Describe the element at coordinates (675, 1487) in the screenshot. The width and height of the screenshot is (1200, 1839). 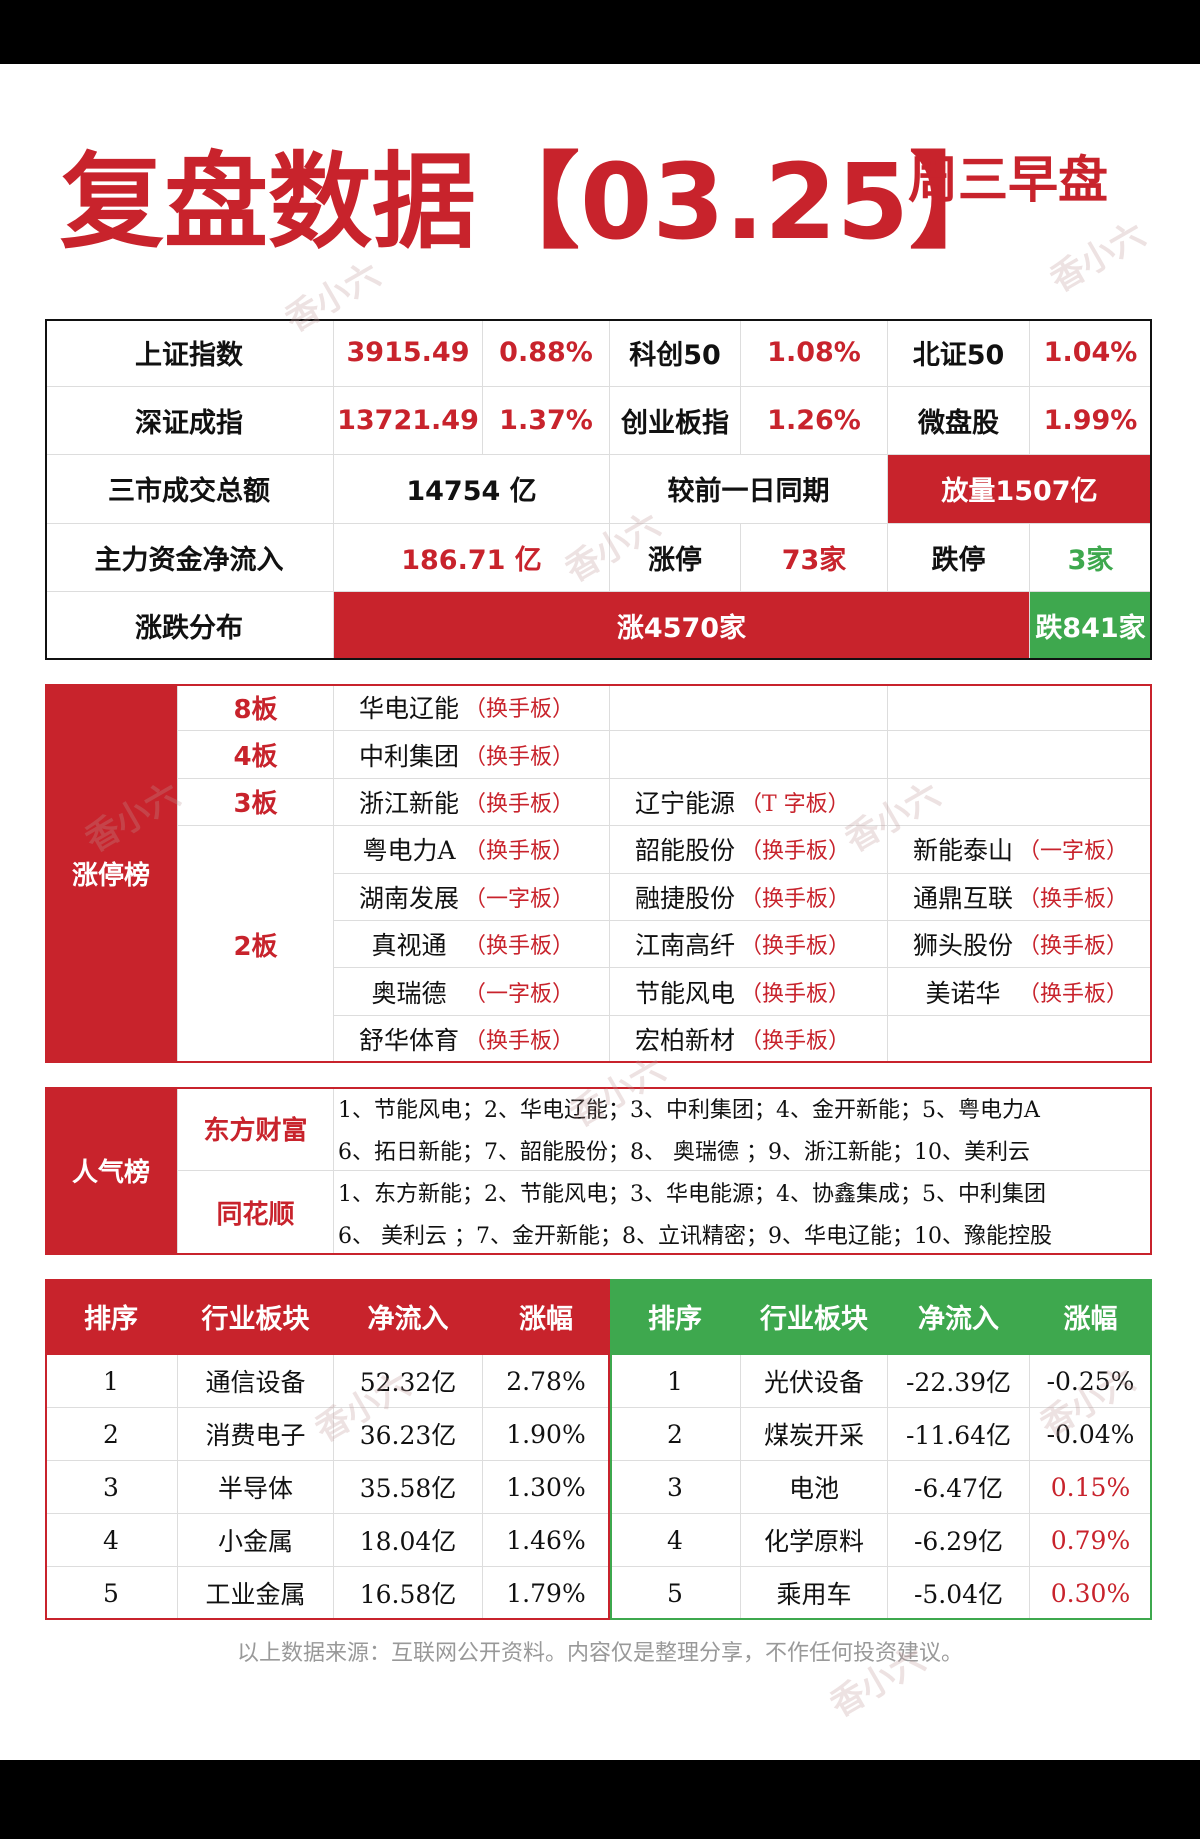
I see `table-cell: 3` at that location.